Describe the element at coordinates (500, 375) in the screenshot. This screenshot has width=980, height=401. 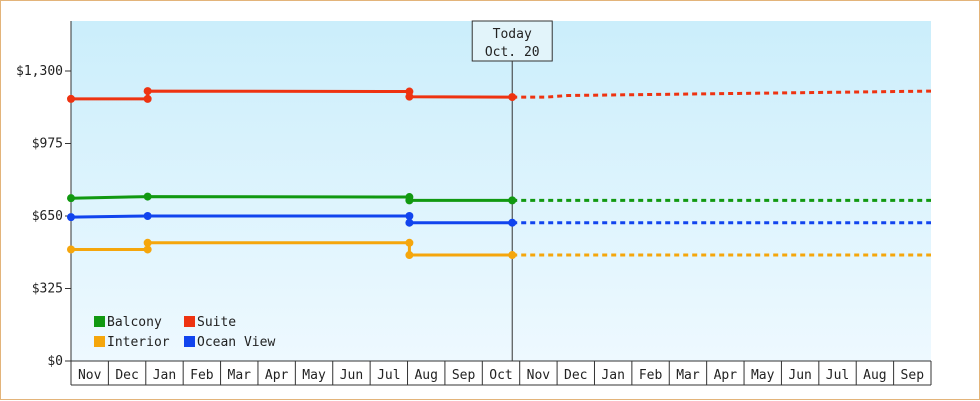
I see `x-tick-label: Oct` at that location.